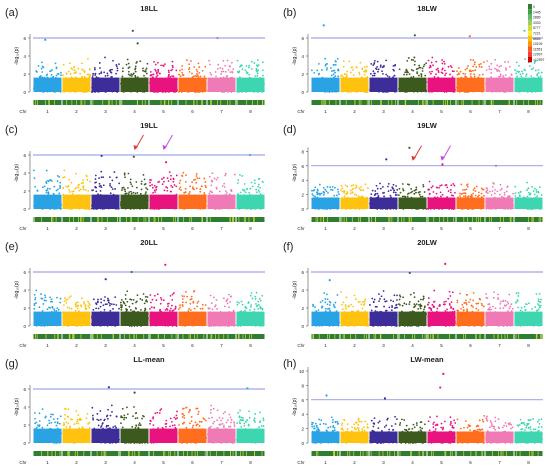 The image size is (550, 468). I want to click on y-tick-label: 6, so click(302, 166).